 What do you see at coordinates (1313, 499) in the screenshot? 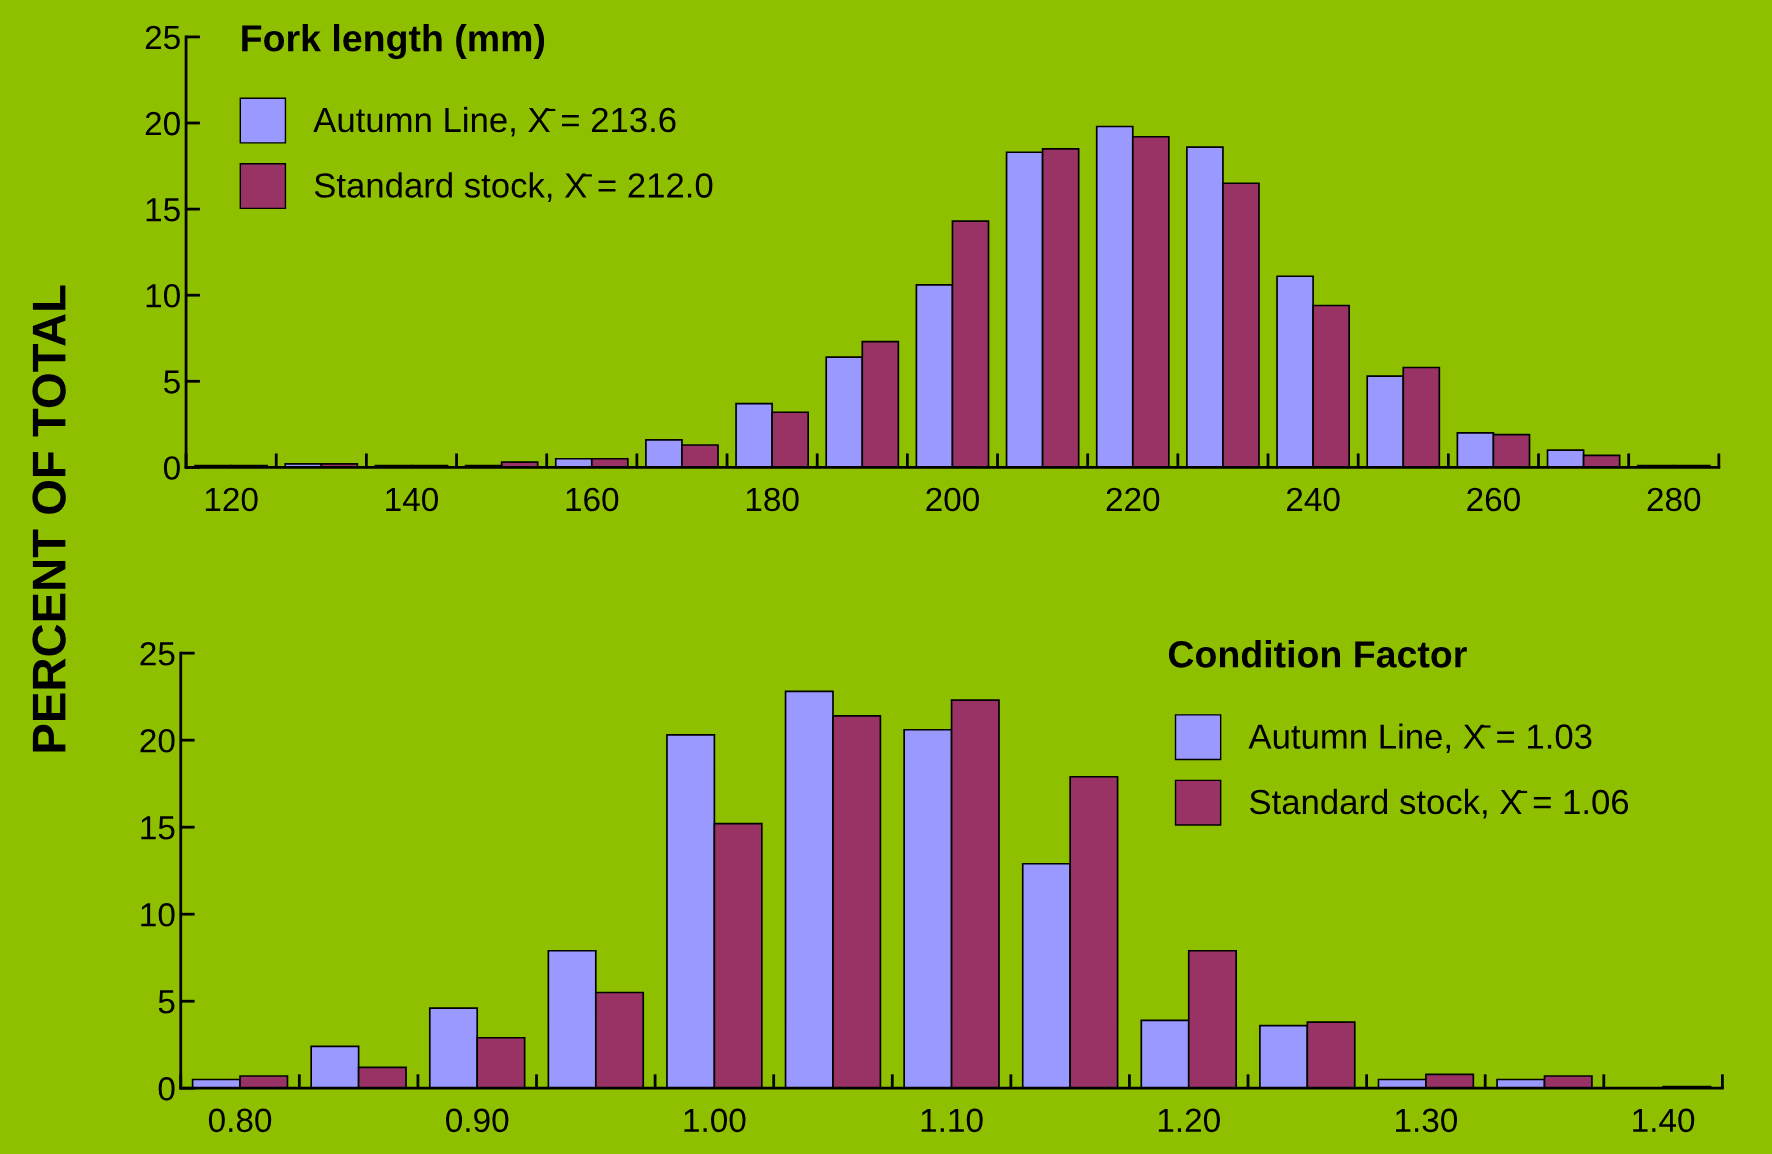
I see `x-tick-label: 240` at bounding box center [1313, 499].